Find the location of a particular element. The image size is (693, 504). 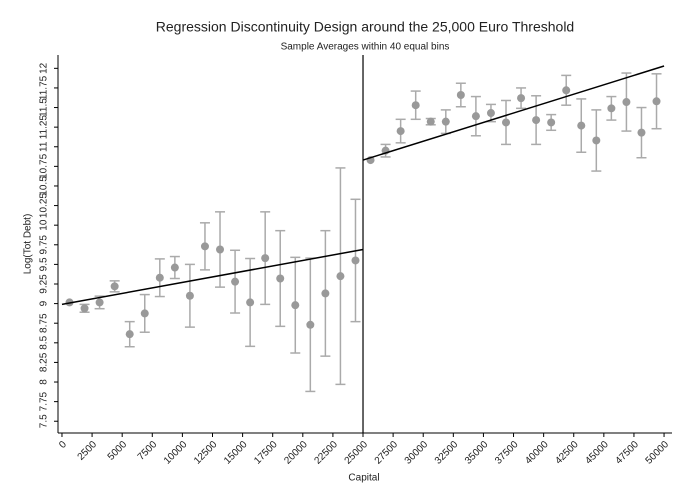

x-tick-label: 5000 is located at coordinates (118, 451).